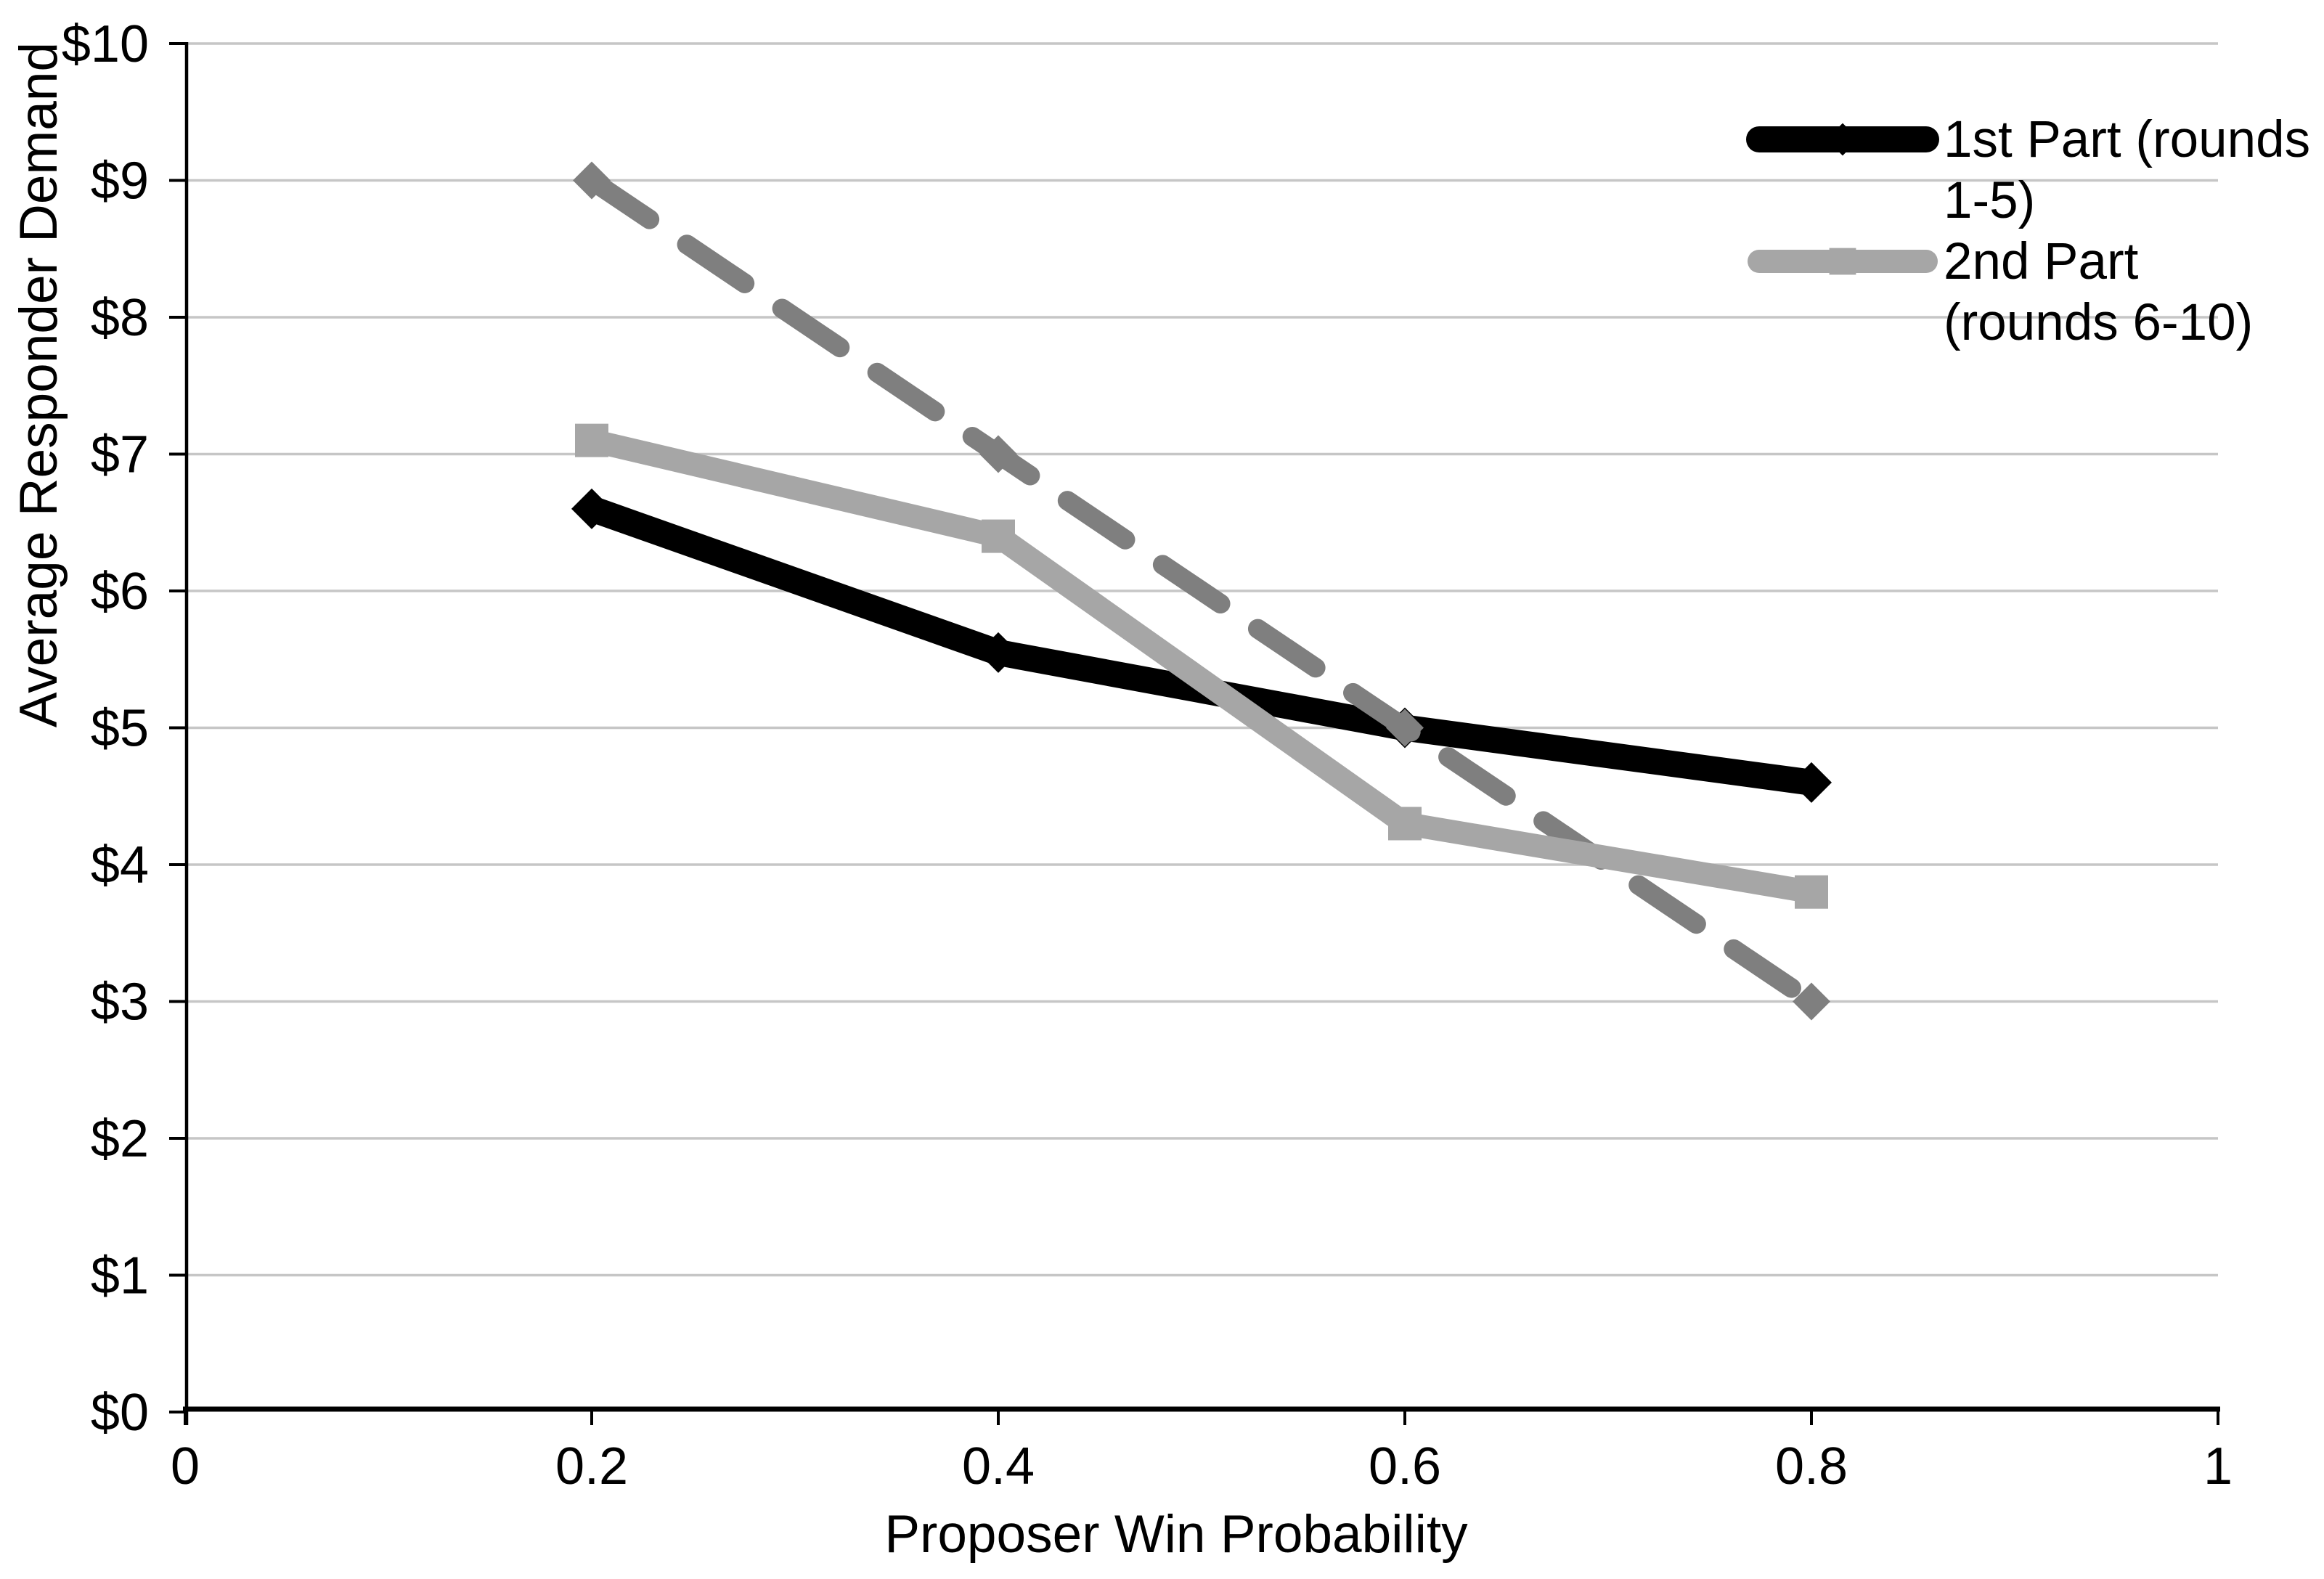 The width and height of the screenshot is (2324, 1579). Describe the element at coordinates (120, 592) in the screenshot. I see `y-tick-label: $6` at that location.